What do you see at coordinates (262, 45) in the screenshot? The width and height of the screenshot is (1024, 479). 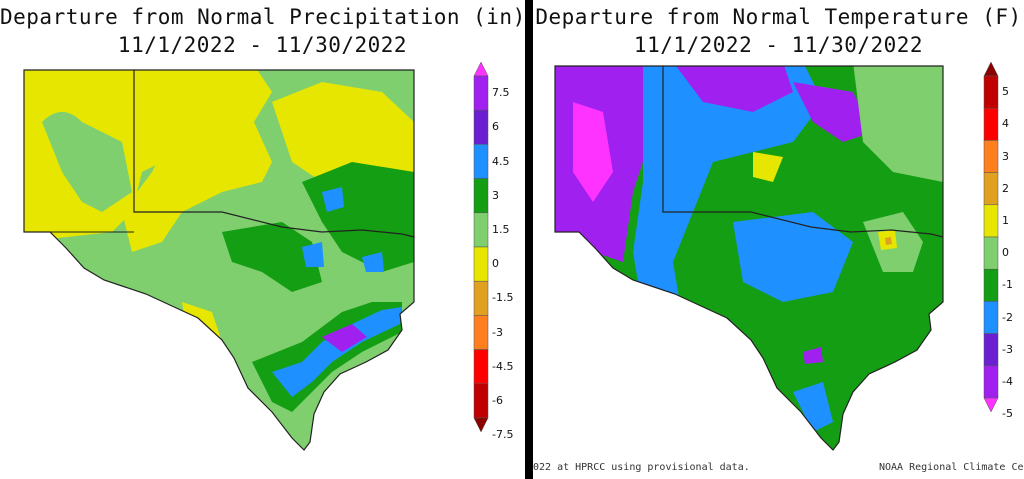 I see `precip-date-range: 11/1/2022 - 11/30/2022` at bounding box center [262, 45].